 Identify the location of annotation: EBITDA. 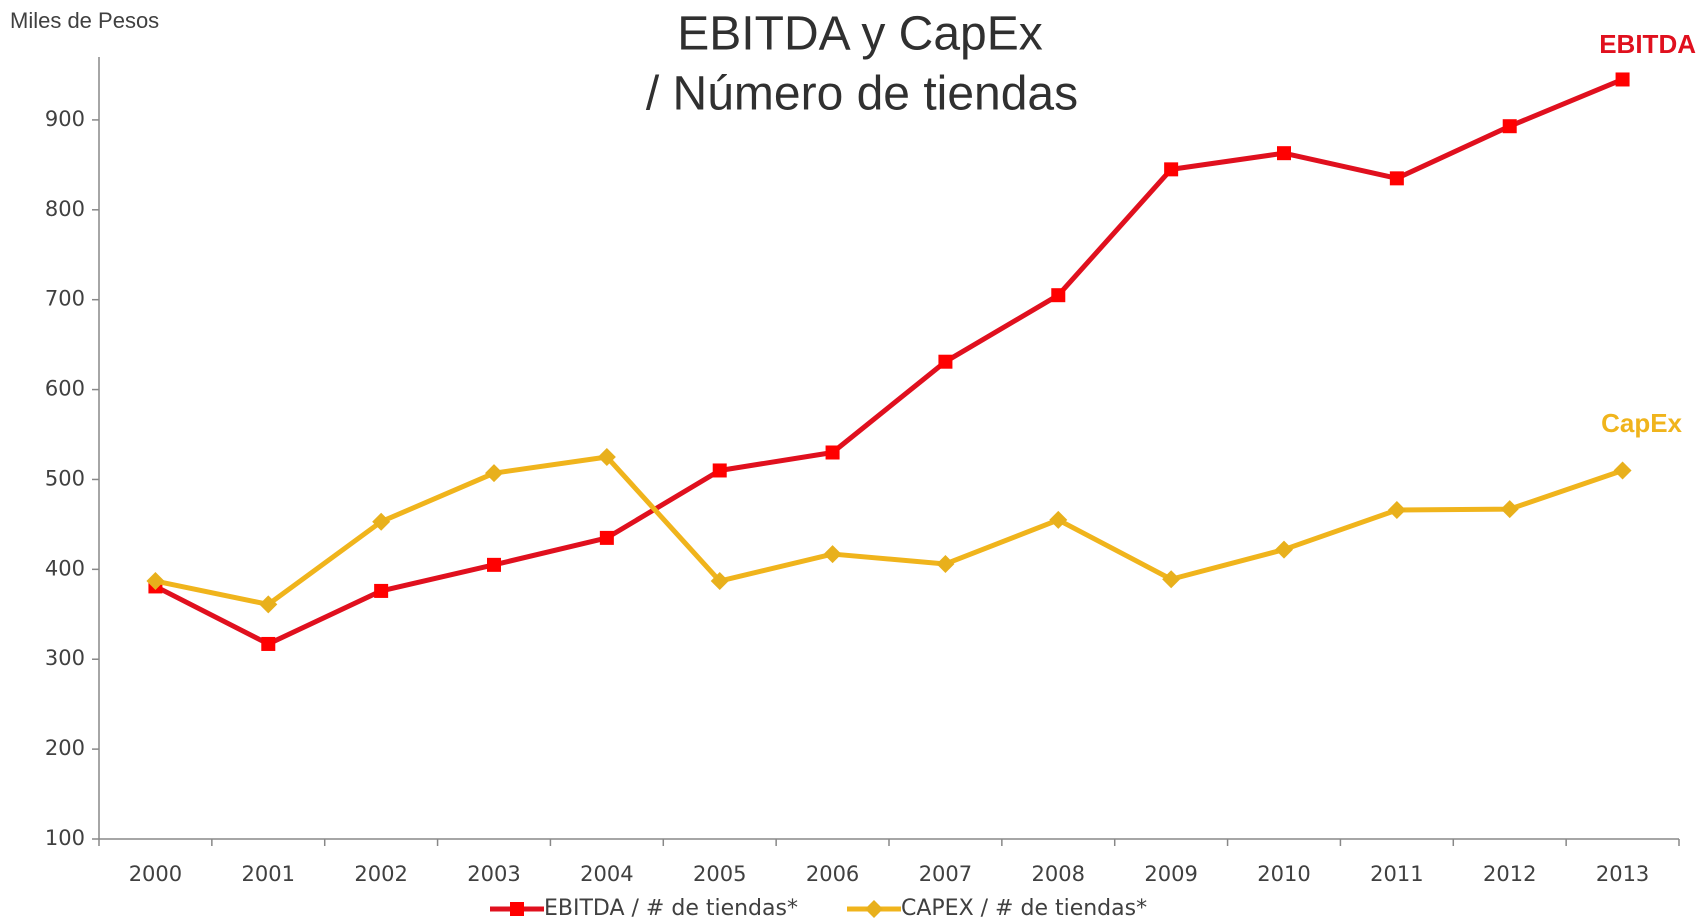
(1647, 44).